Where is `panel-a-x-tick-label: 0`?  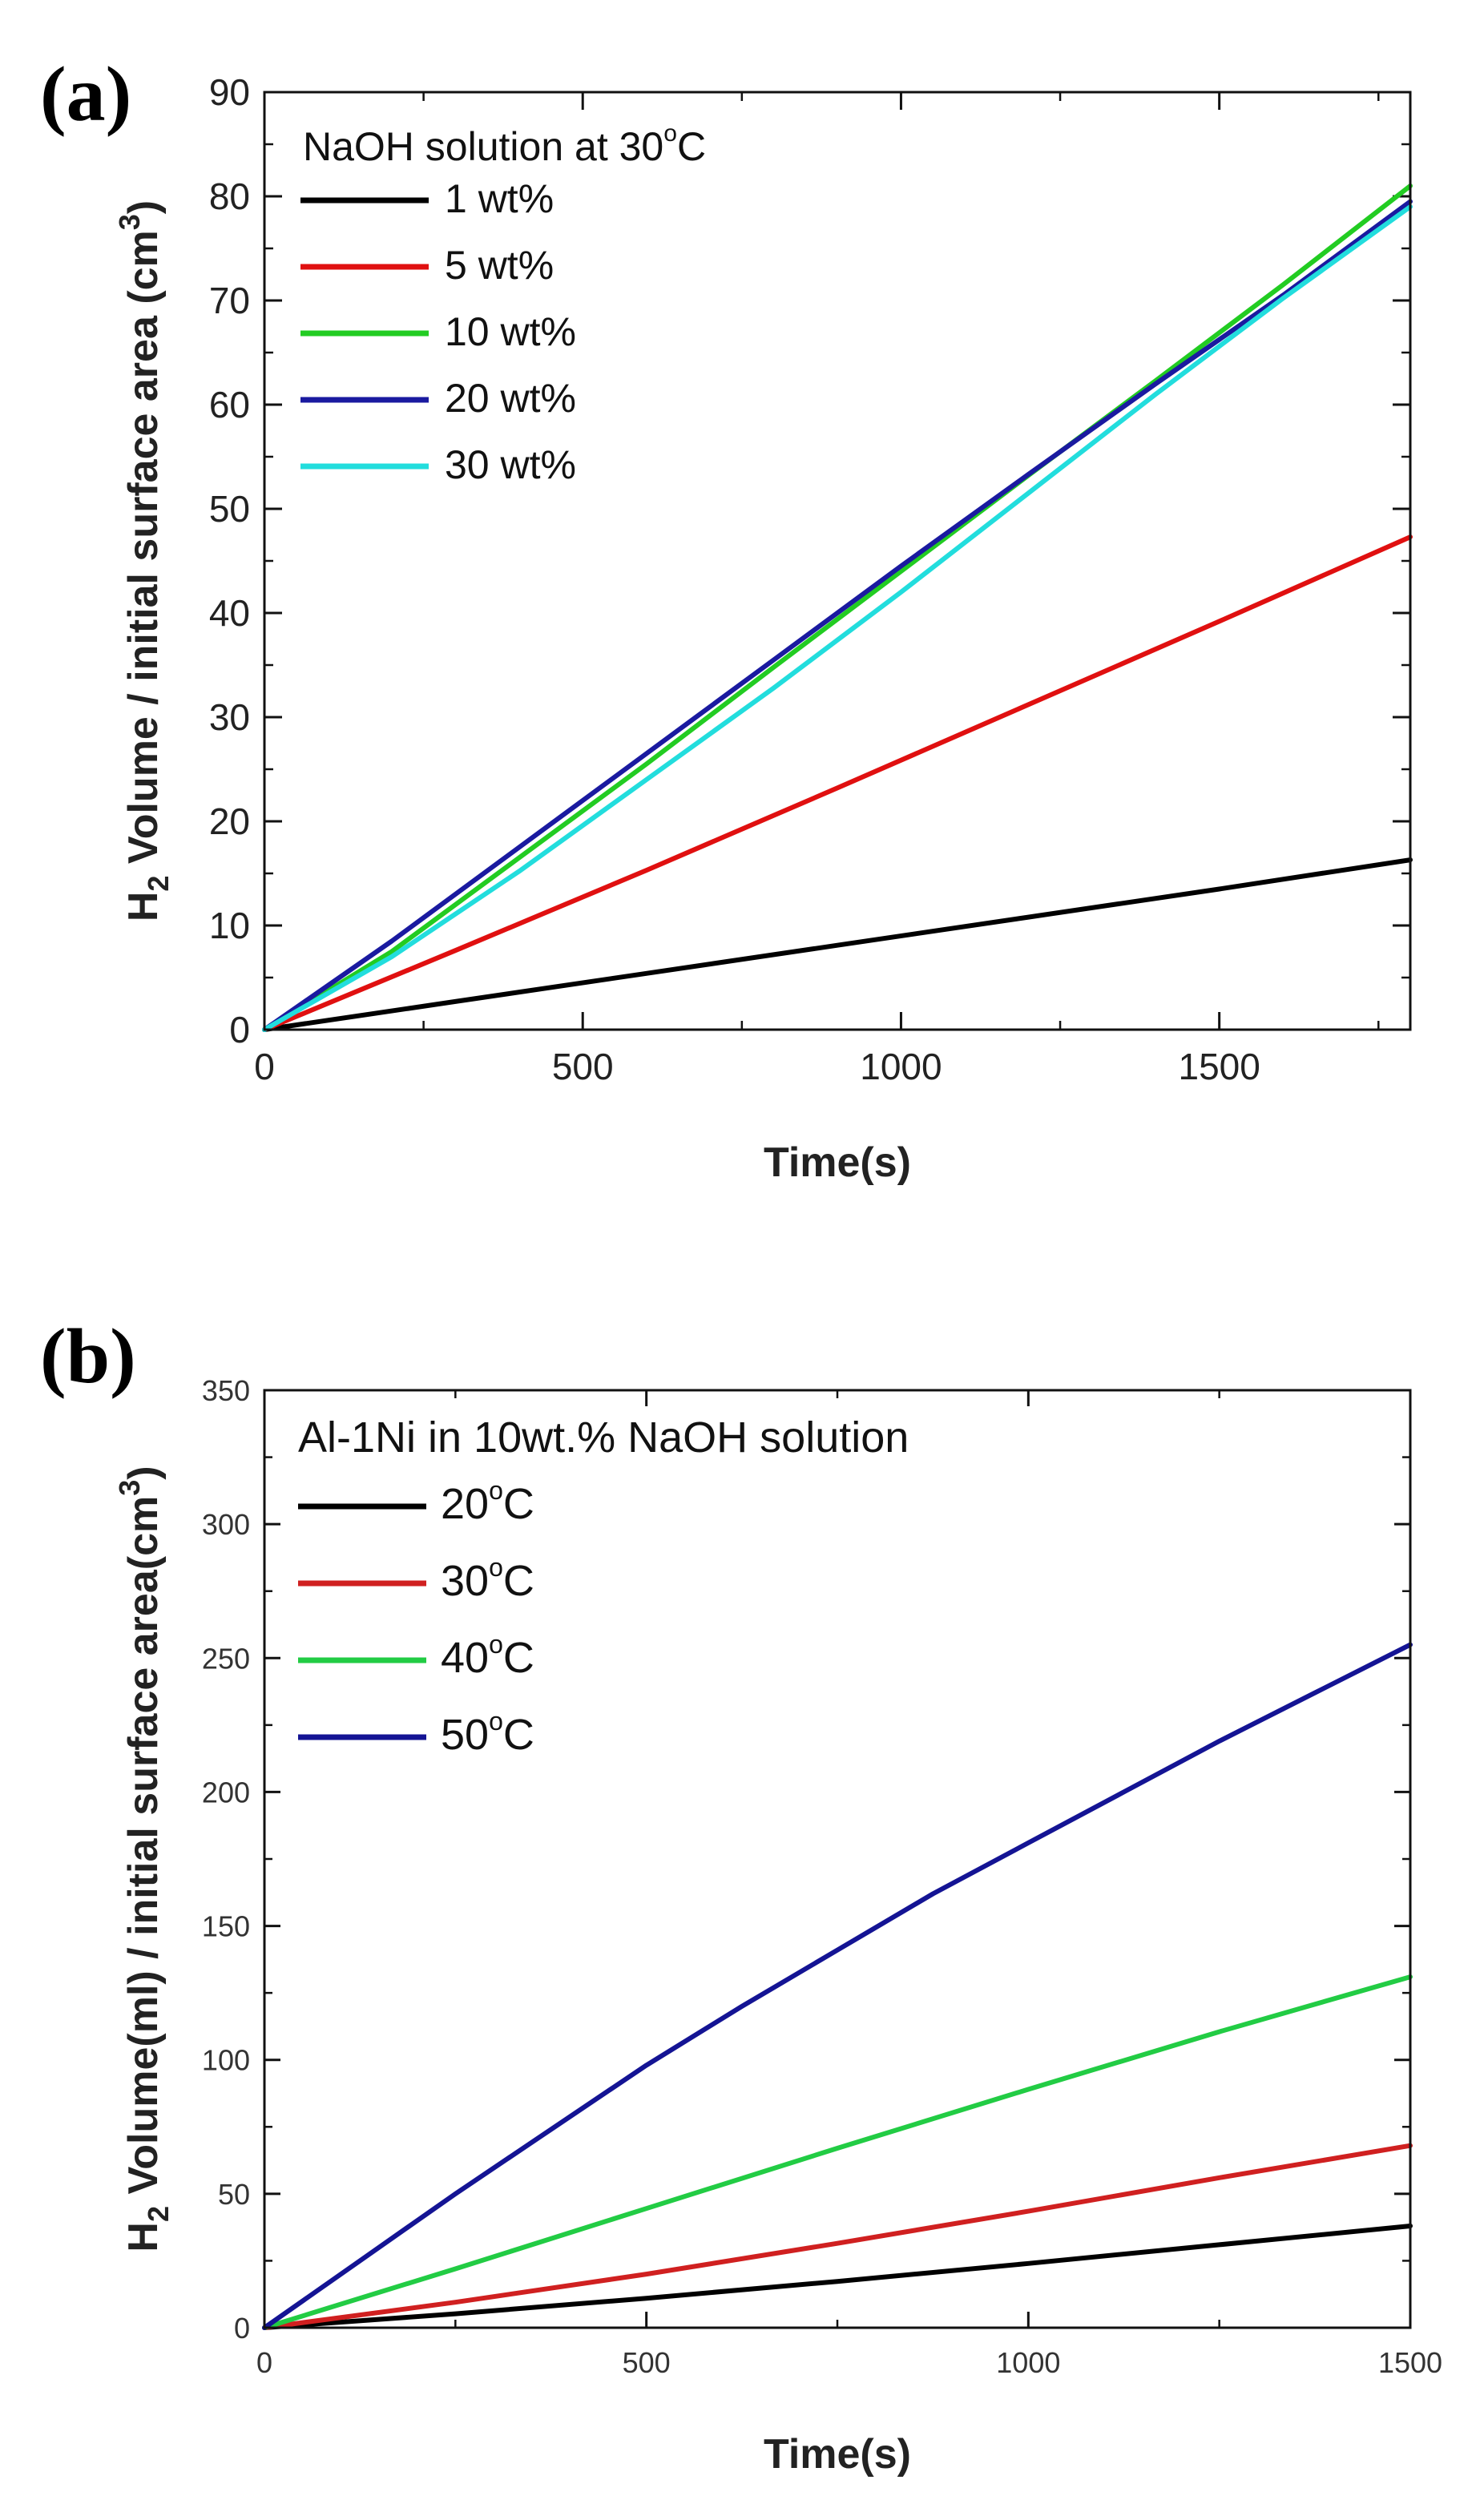
panel-a-x-tick-label: 0 is located at coordinates (265, 1066).